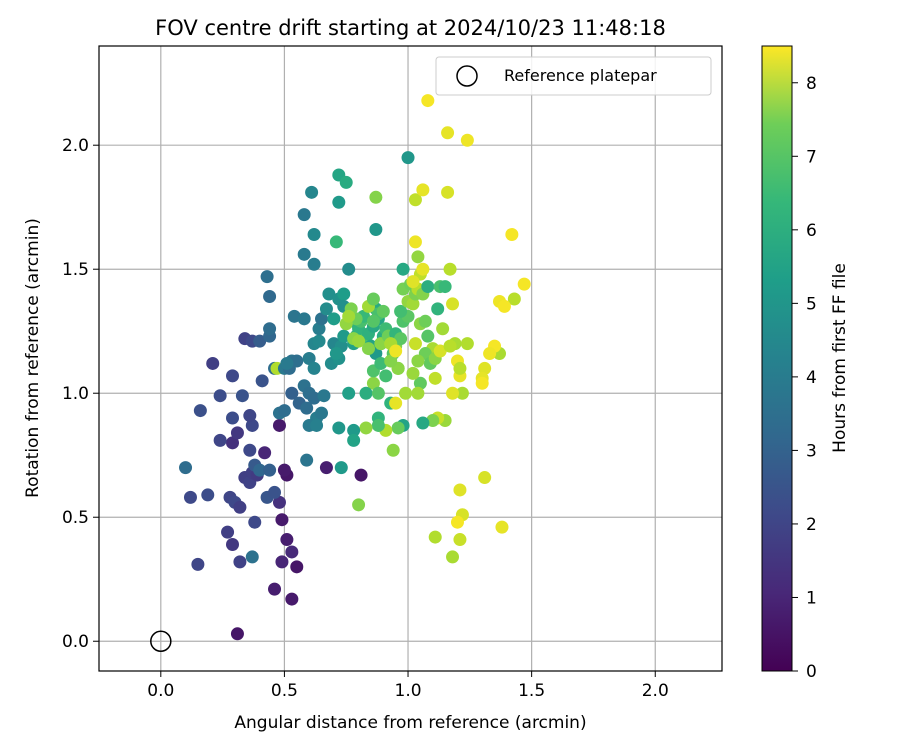 The image size is (900, 750). What do you see at coordinates (75, 518) in the screenshot?
I see `y-tick-label: 0.5` at bounding box center [75, 518].